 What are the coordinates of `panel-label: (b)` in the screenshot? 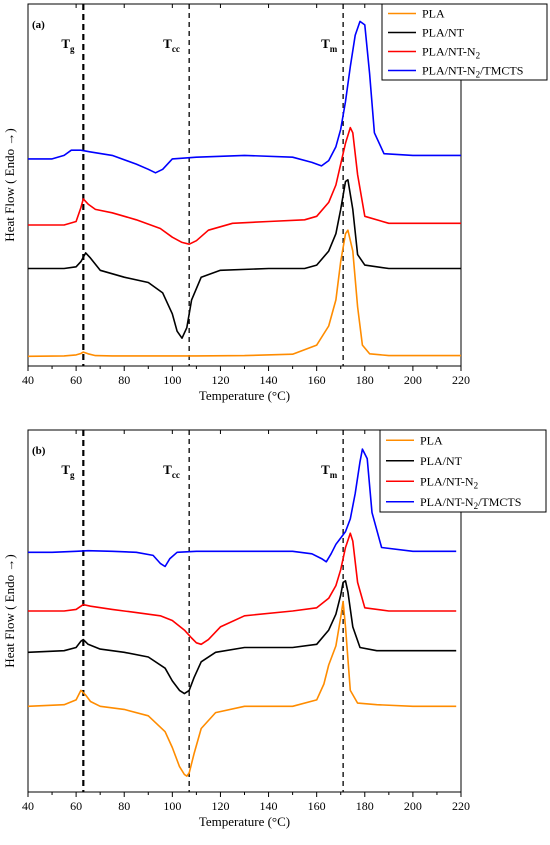 It's located at (39, 451).